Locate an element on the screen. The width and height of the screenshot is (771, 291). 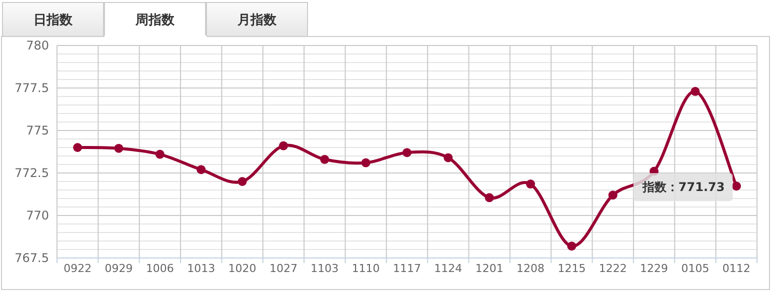
y-tick-label: 772.5 is located at coordinates (31, 173).